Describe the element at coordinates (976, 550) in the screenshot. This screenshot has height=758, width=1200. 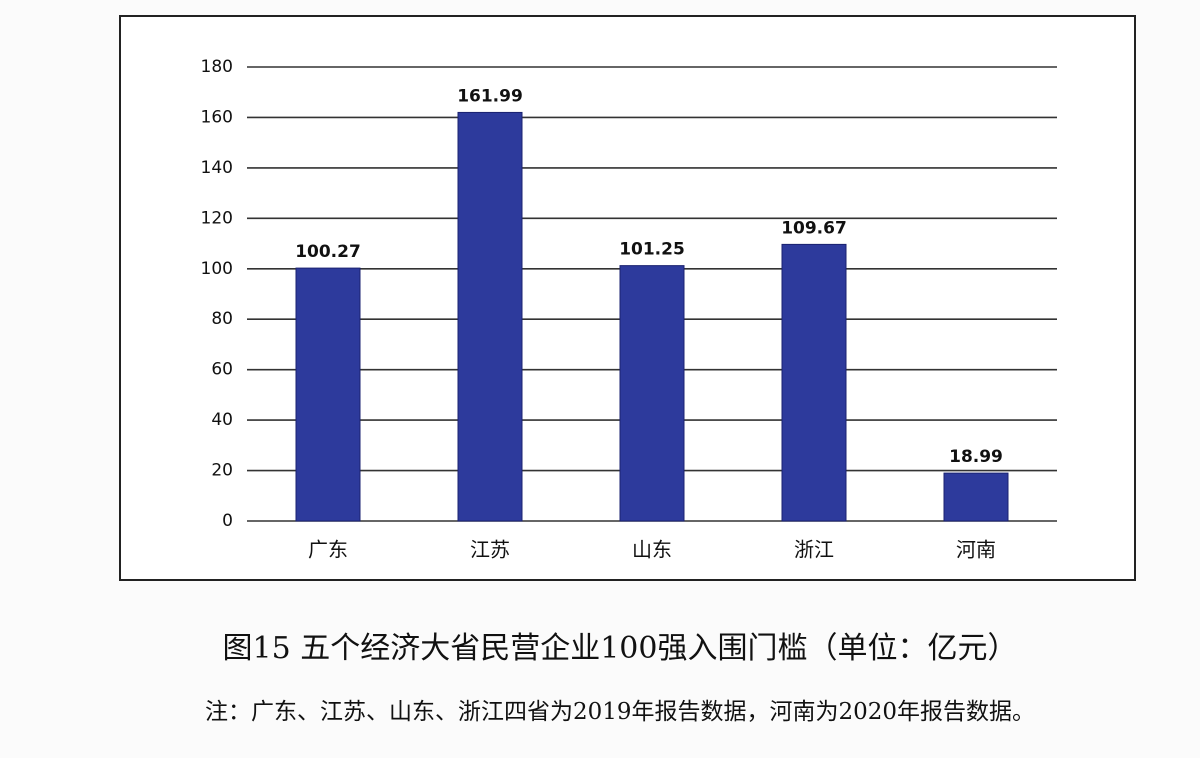
I see `x-tick-label: 河南` at that location.